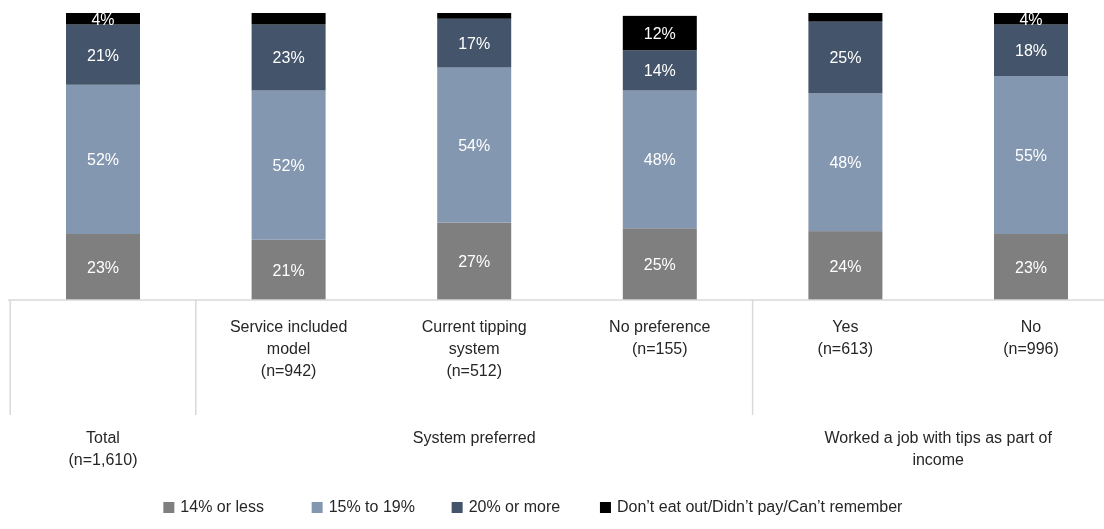 This screenshot has width=1104, height=529. Describe the element at coordinates (514, 506) in the screenshot. I see `legend-label: 20% or more` at that location.